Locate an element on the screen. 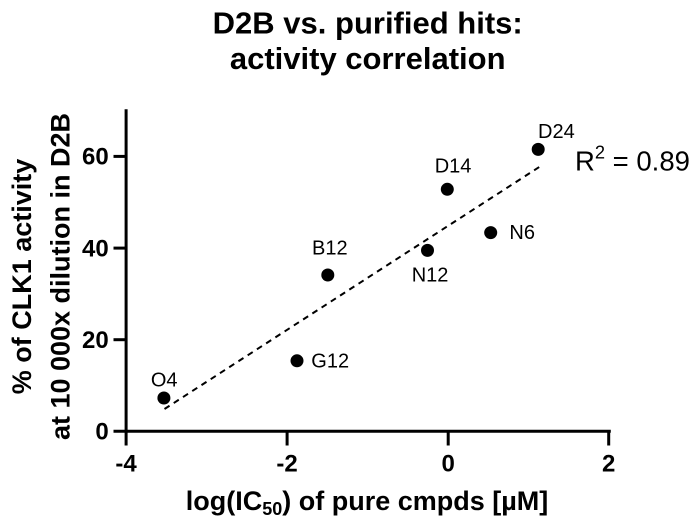 The height and width of the screenshot is (527, 700). svg-text: -2 is located at coordinates (286, 464).